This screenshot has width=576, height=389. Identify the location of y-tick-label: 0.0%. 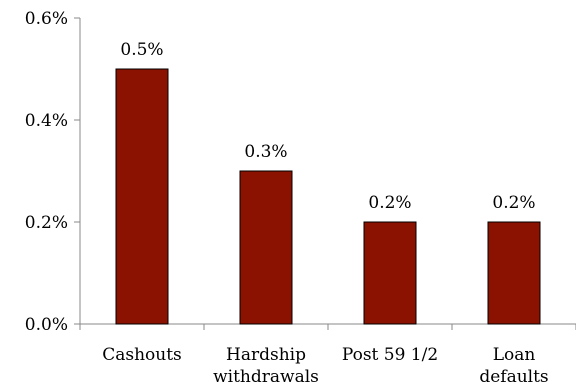
(46, 325).